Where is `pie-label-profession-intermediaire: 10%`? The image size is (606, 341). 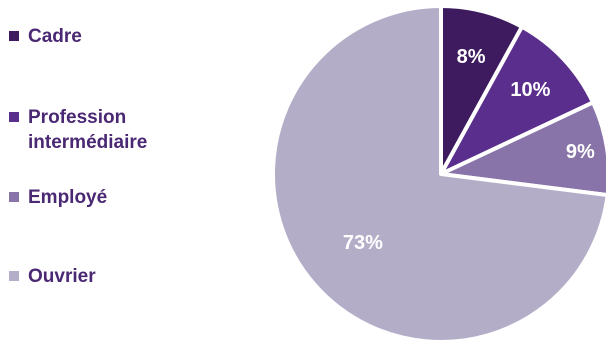
pie-label-profession-intermediaire: 10% is located at coordinates (530, 90).